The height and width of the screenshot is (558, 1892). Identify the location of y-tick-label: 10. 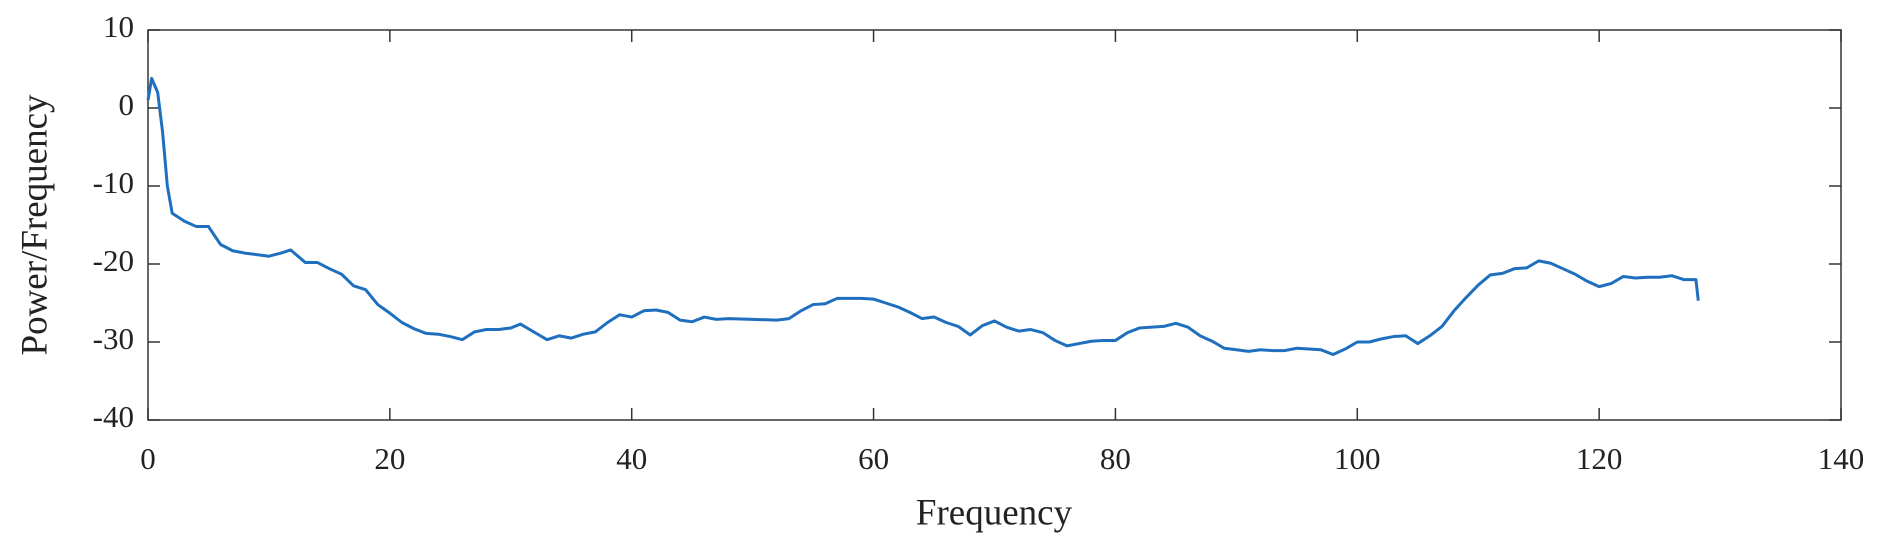
(118, 26).